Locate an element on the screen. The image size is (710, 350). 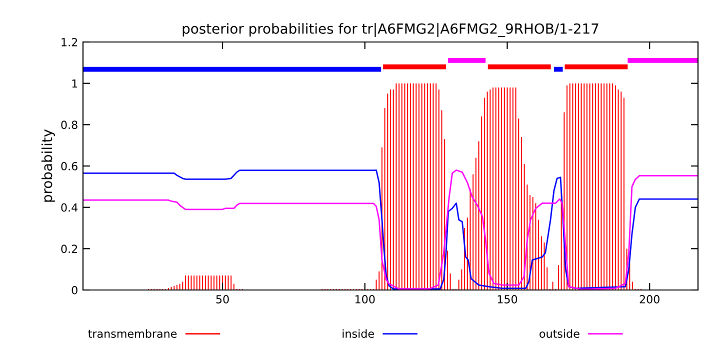
y-axis-title: probability is located at coordinates (48, 165).